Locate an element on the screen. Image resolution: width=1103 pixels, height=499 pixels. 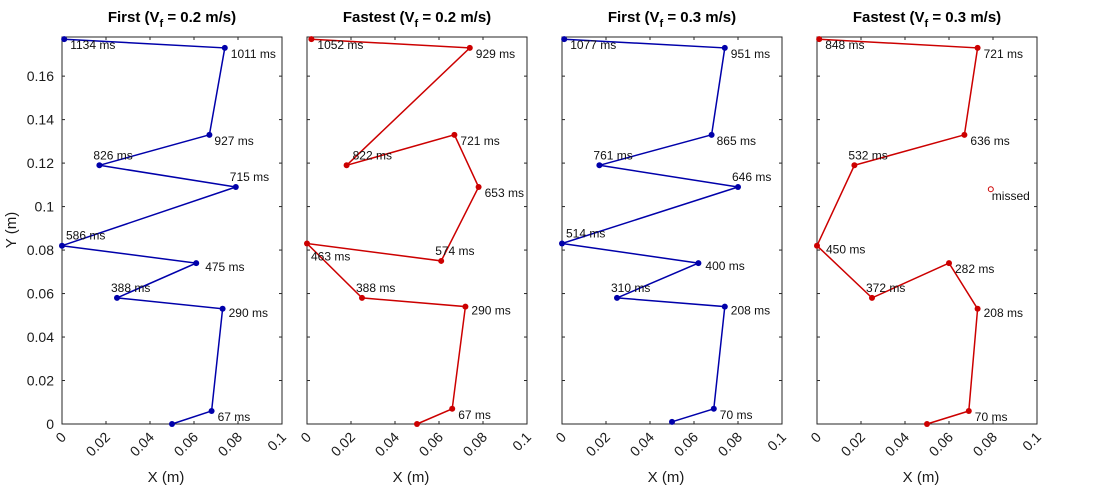
y-tick-label: 0.08 is located at coordinates (40, 250).